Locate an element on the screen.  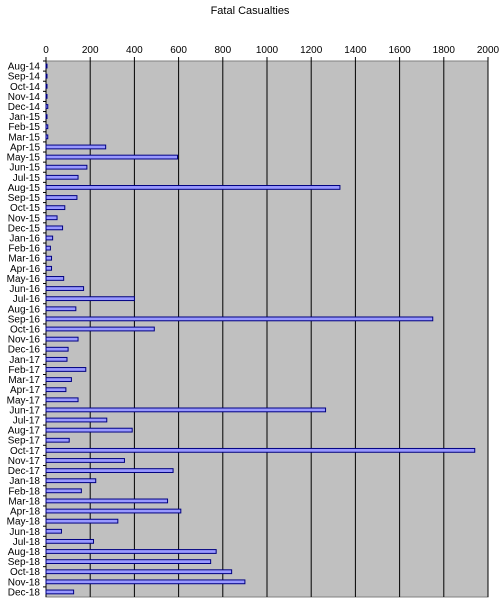
y-tick-label: Jul-15 is located at coordinates (27, 178).